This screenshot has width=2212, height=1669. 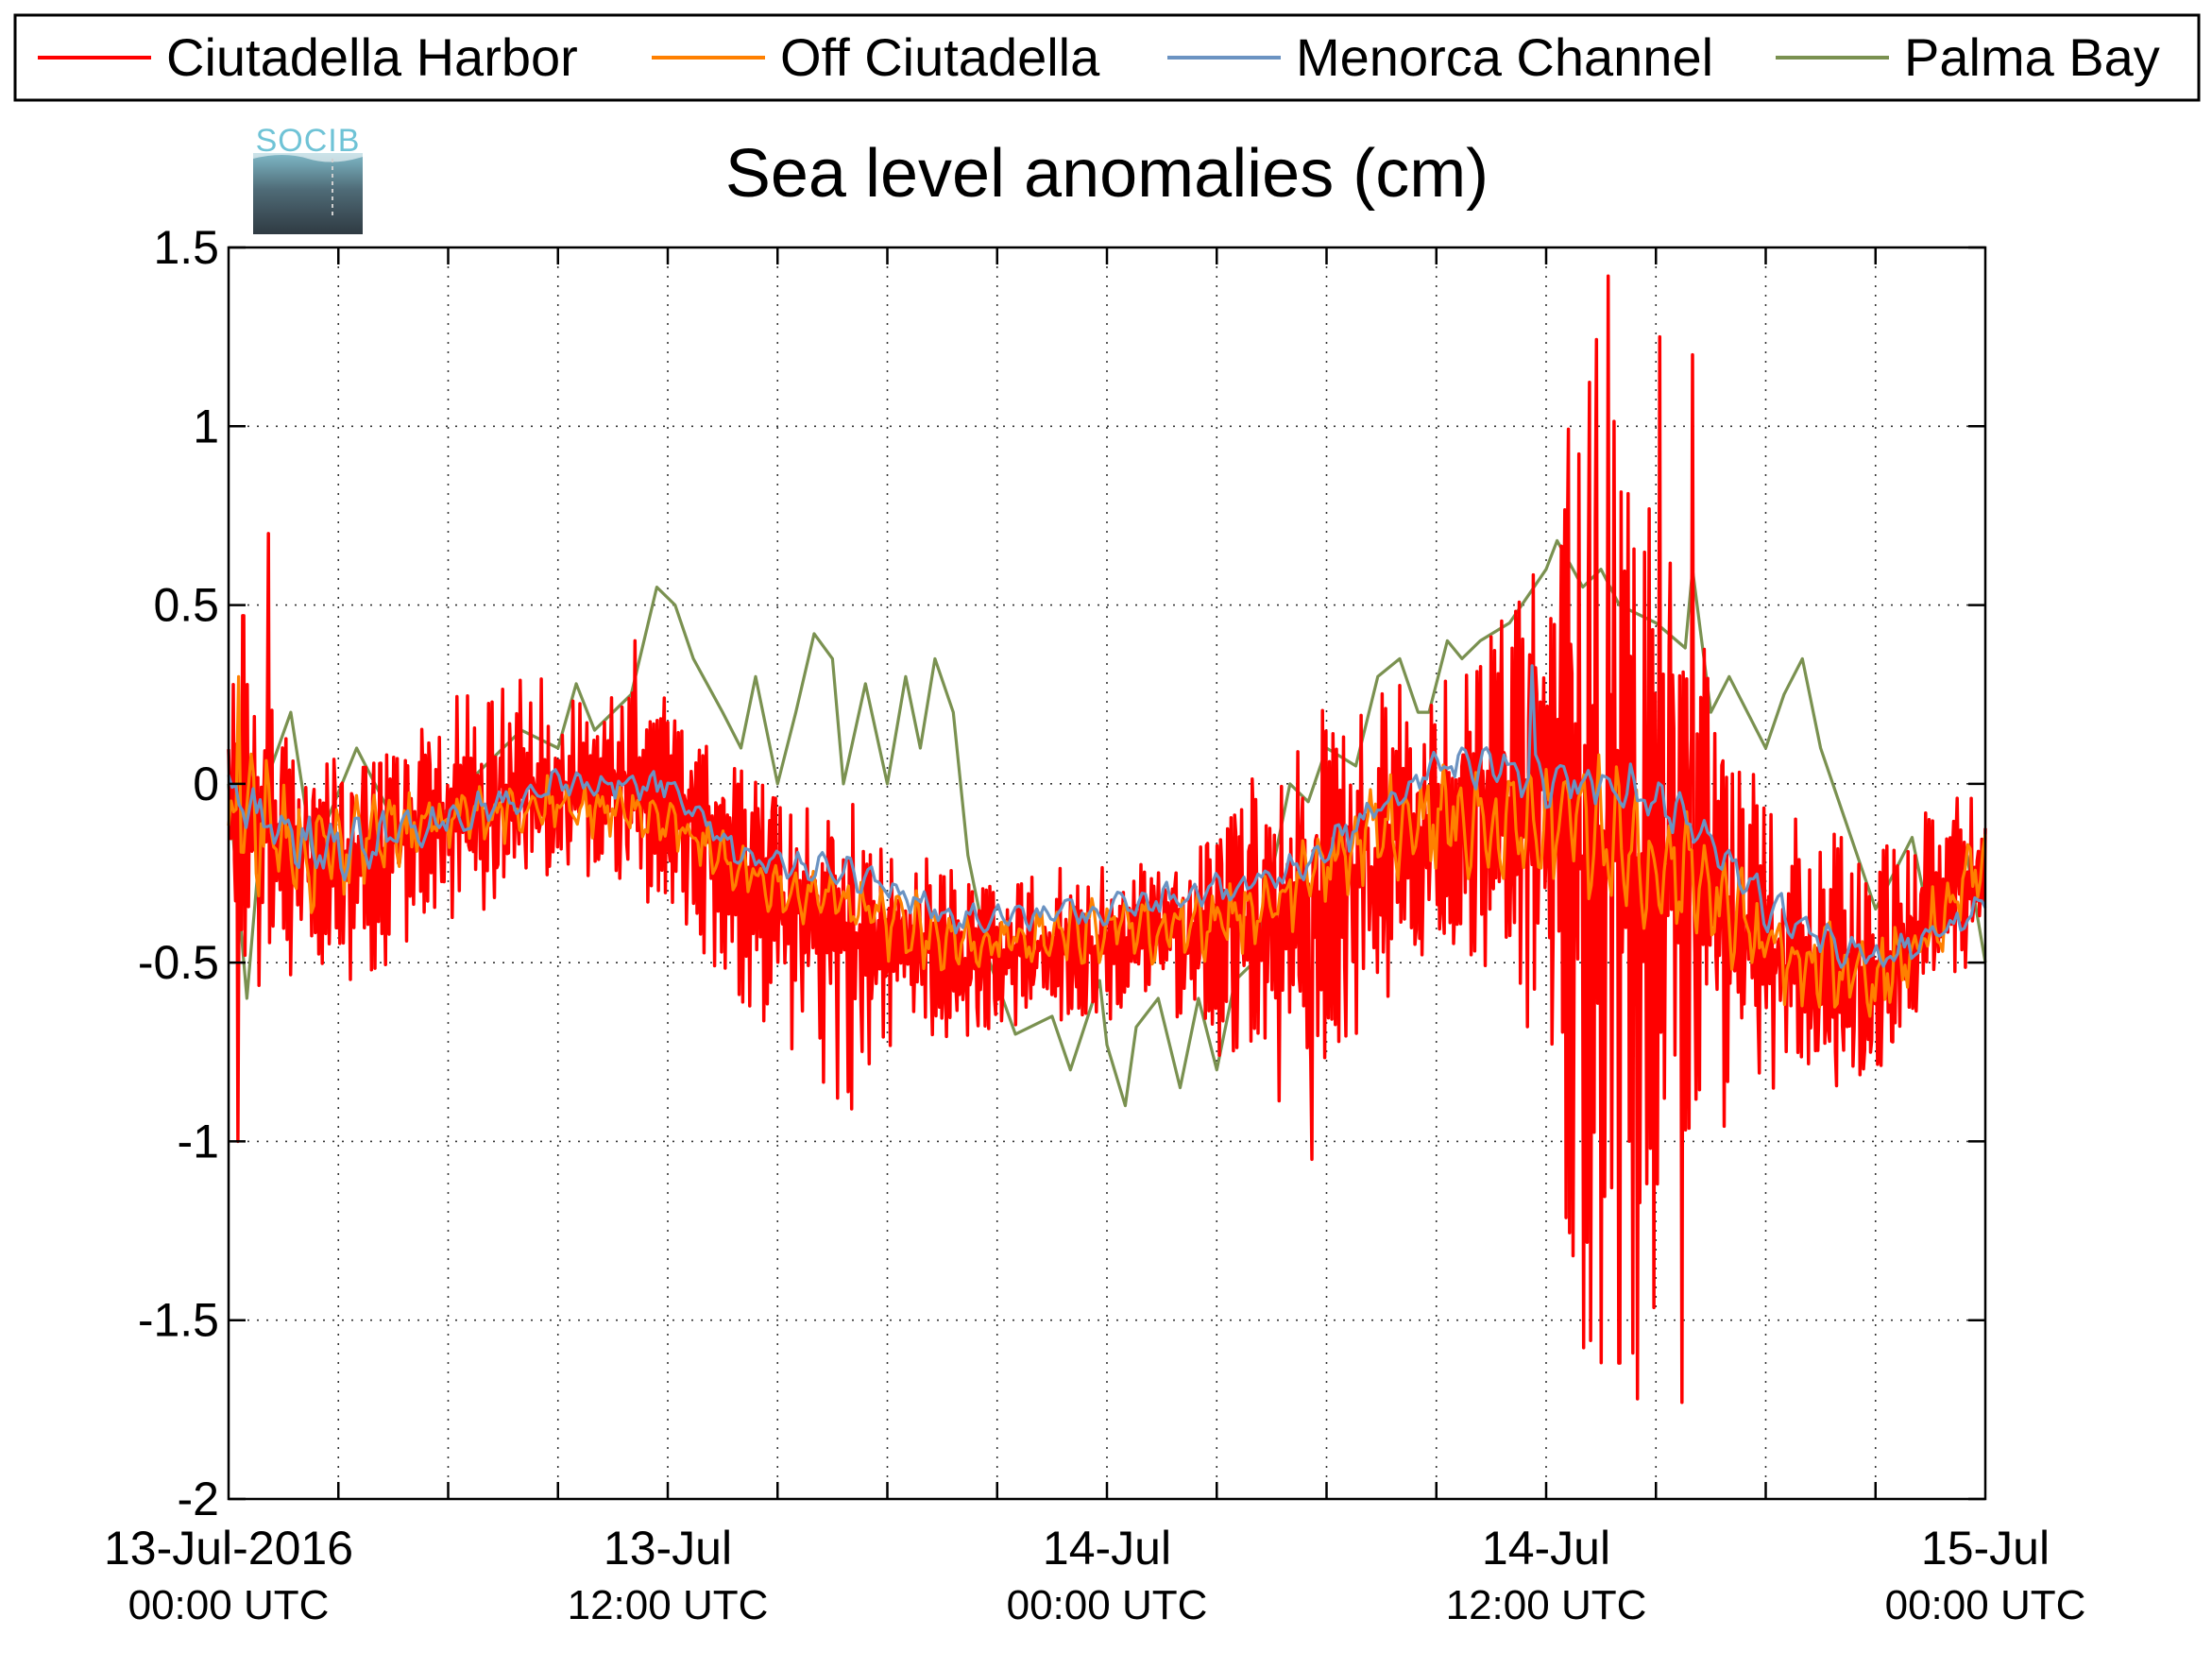 I want to click on x-tick-label-date: 15-Jul, so click(x=1985, y=1549).